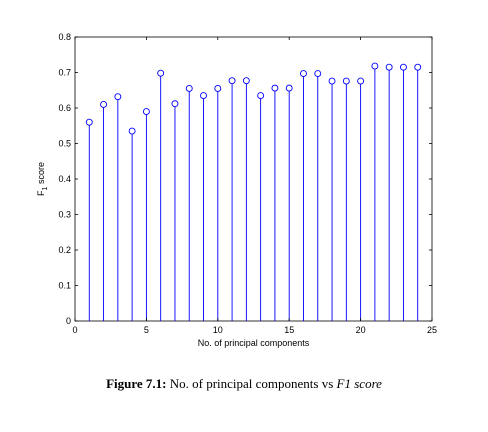  What do you see at coordinates (74, 330) in the screenshot?
I see `x-tick-label: 0` at bounding box center [74, 330].